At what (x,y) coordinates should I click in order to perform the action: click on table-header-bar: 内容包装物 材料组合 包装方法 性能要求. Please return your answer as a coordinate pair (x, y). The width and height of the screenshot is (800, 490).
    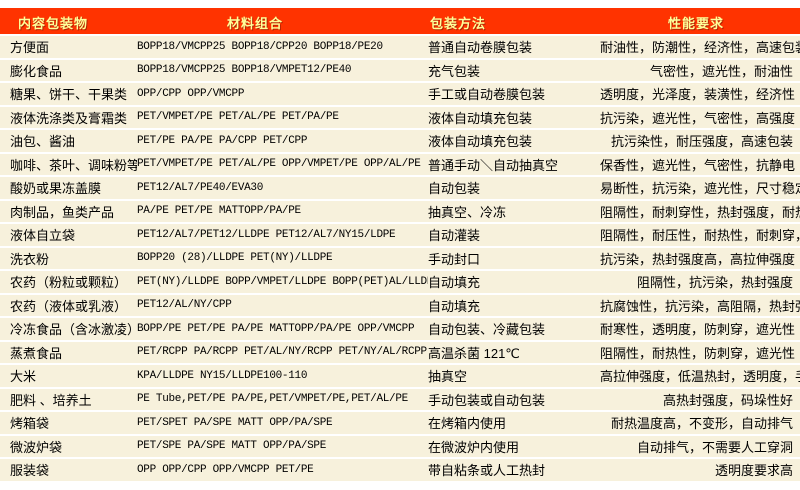
    Looking at the image, I should click on (400, 21).